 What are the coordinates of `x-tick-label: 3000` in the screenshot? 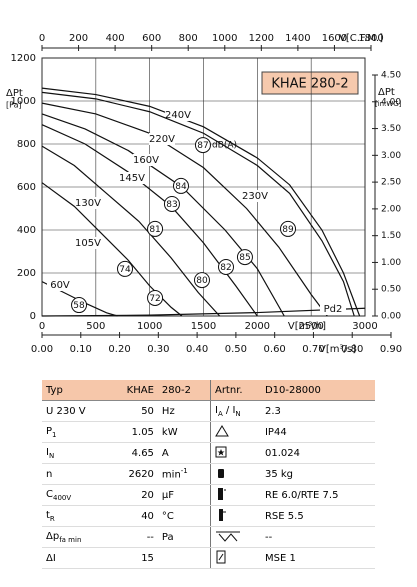 It's located at (364, 326).